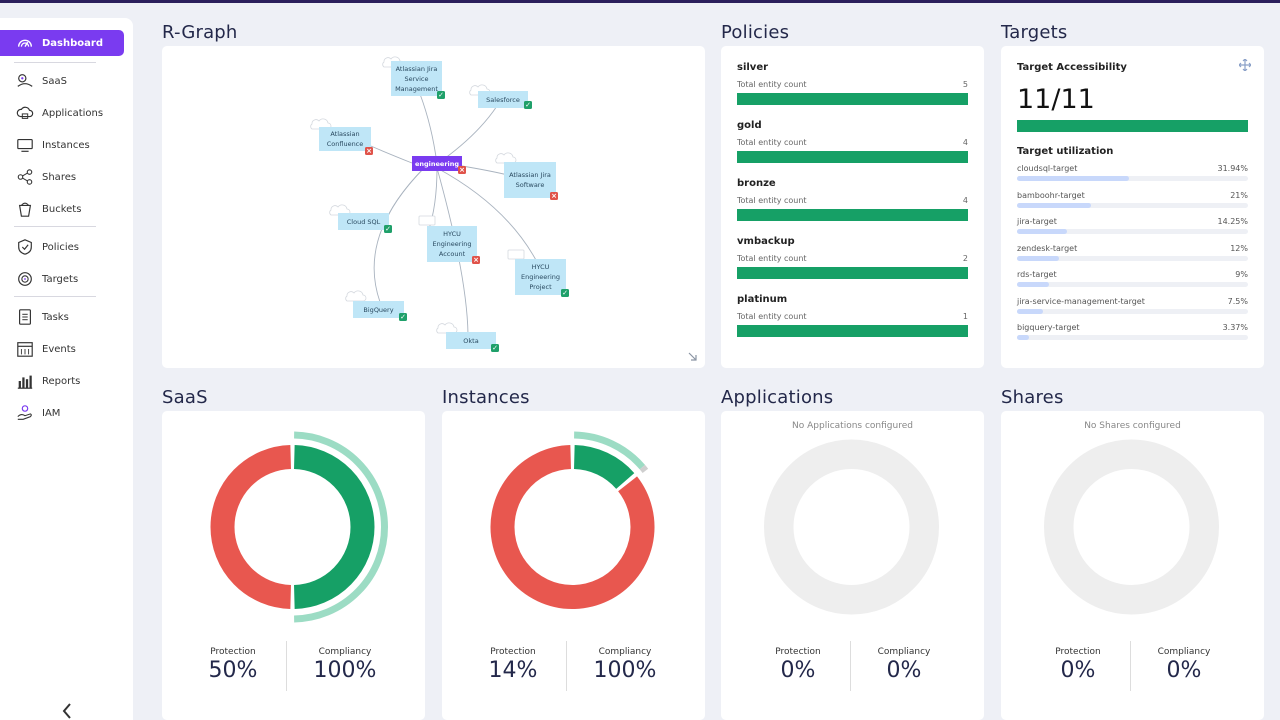 The height and width of the screenshot is (720, 1280). Describe the element at coordinates (416, 78) in the screenshot. I see `rgraph-node: Atlassian Jira Service Management` at that location.